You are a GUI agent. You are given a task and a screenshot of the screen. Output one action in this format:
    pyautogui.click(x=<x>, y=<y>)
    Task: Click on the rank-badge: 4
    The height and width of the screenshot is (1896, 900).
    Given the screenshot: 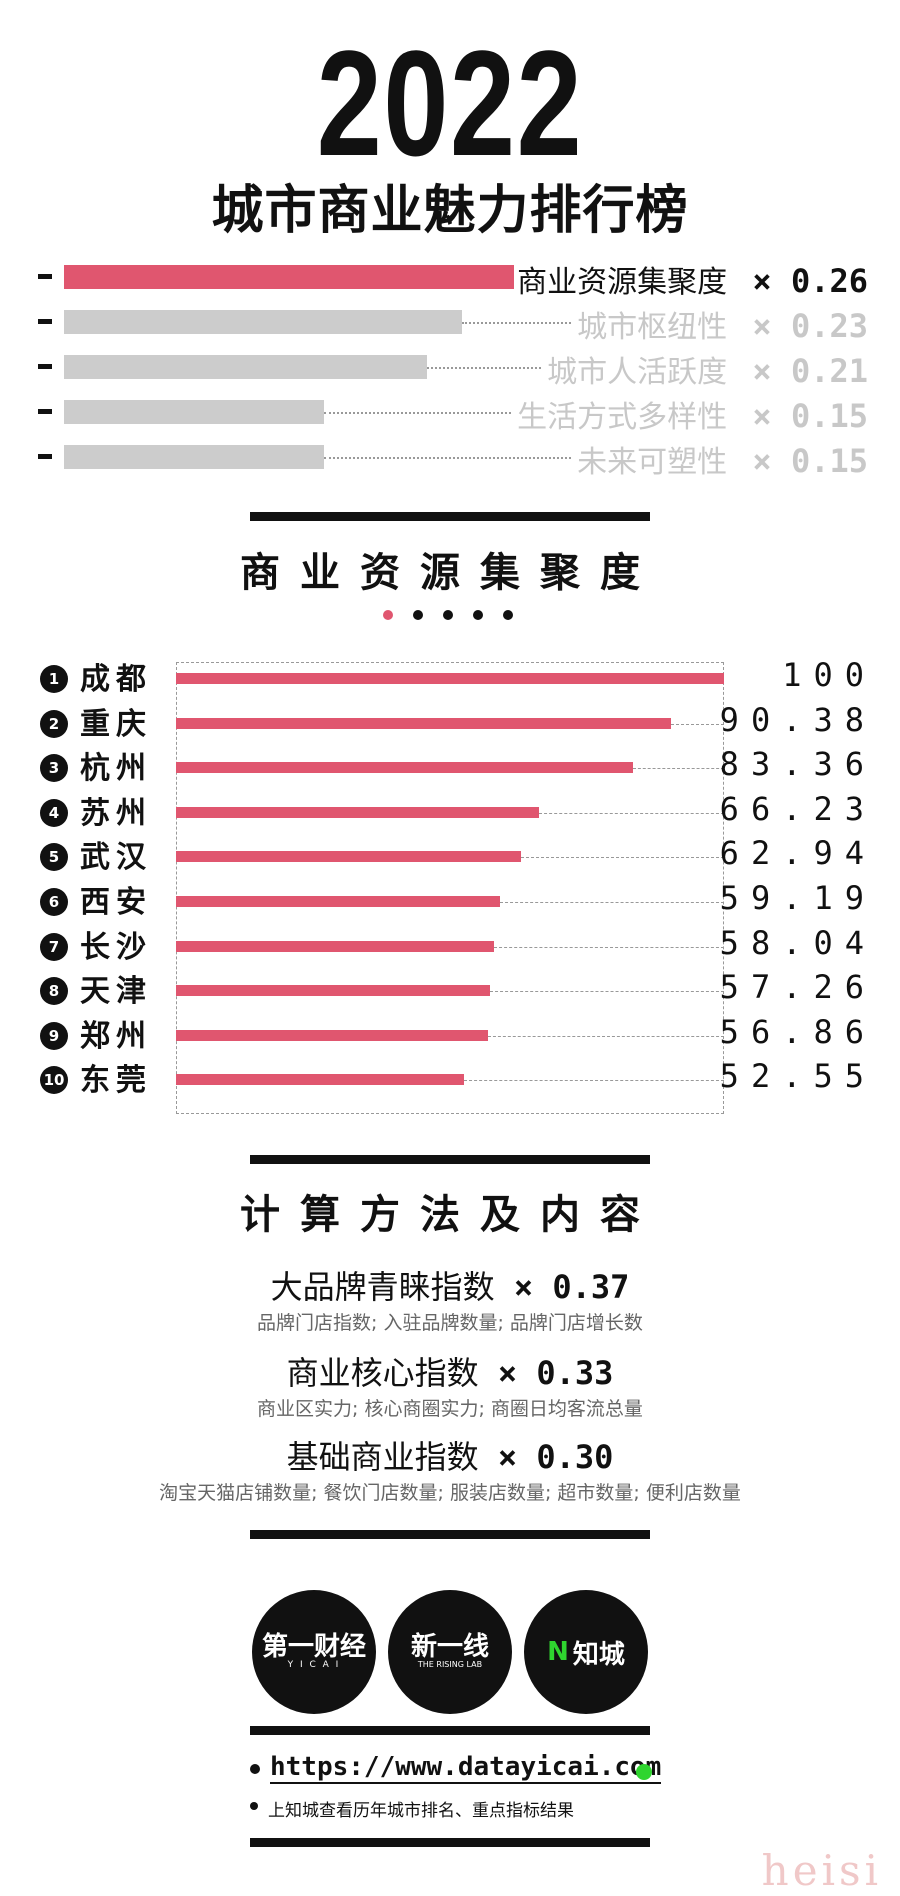 What is the action you would take?
    pyautogui.click(x=54, y=812)
    